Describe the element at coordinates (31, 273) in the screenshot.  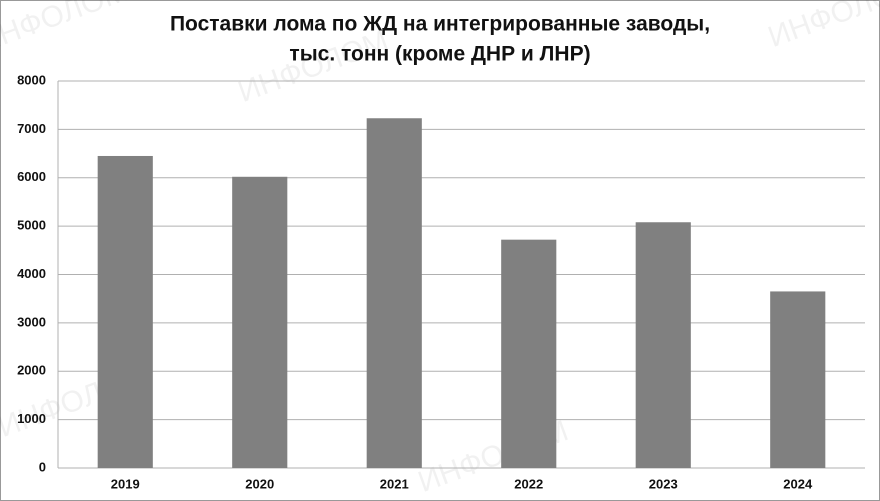
I see `y-tick-label: 4000` at that location.